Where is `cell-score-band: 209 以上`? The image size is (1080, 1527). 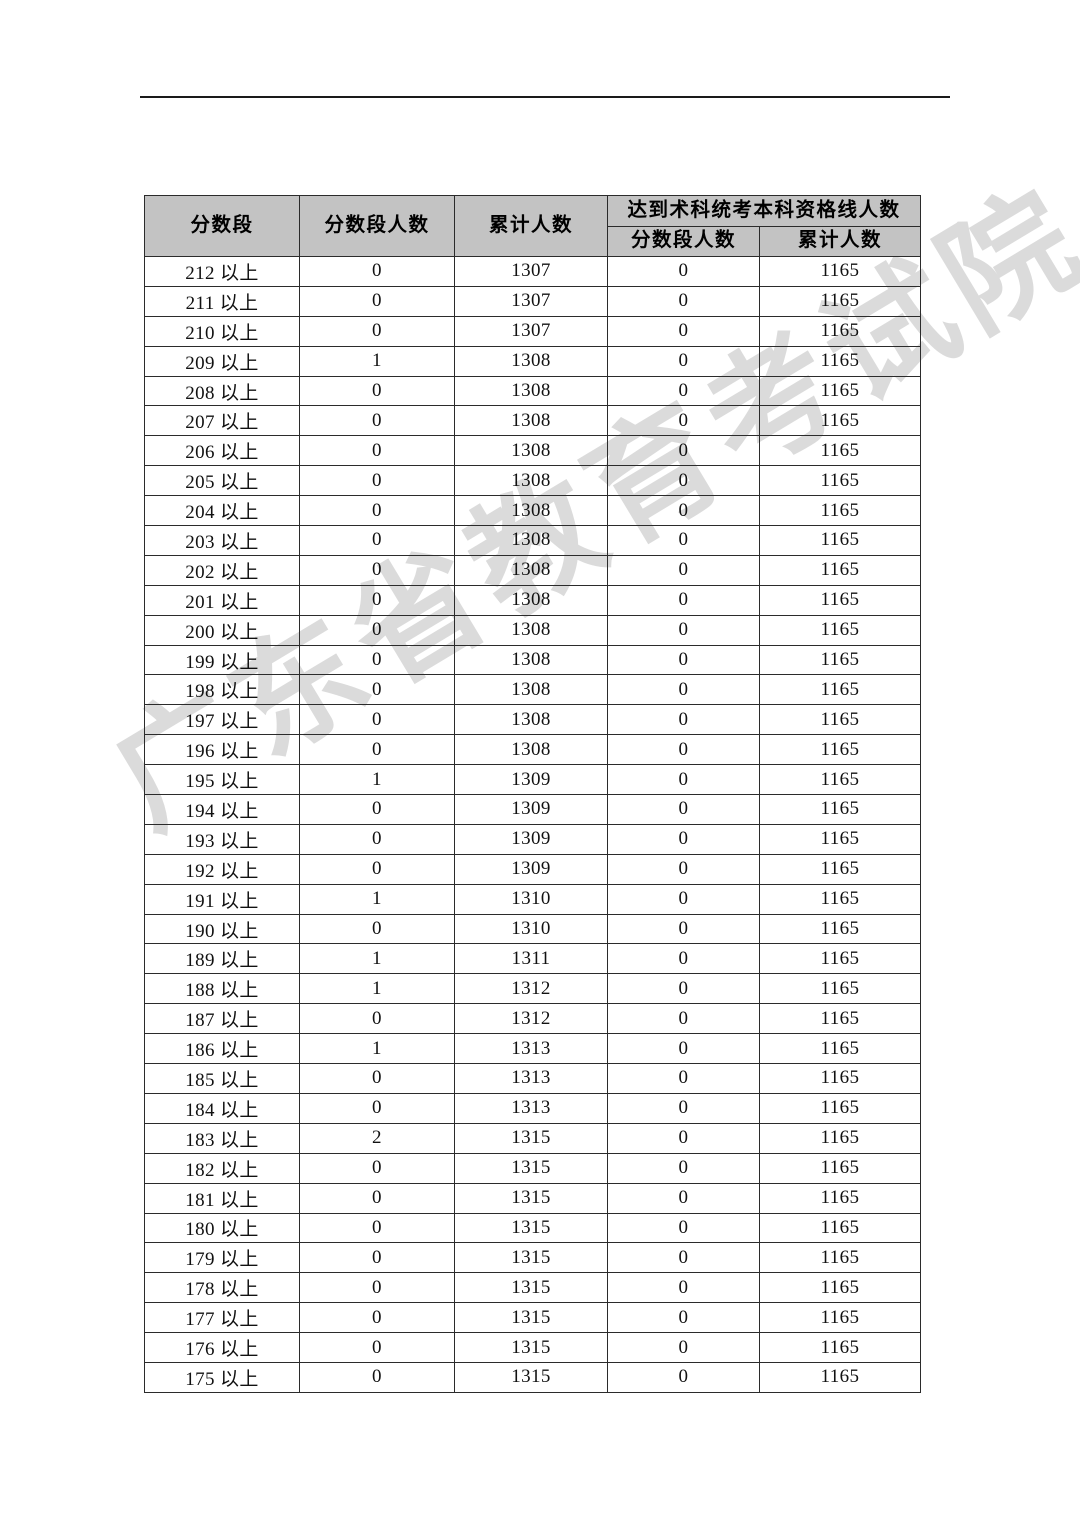
cell-score-band: 209 以上 is located at coordinates (222, 361).